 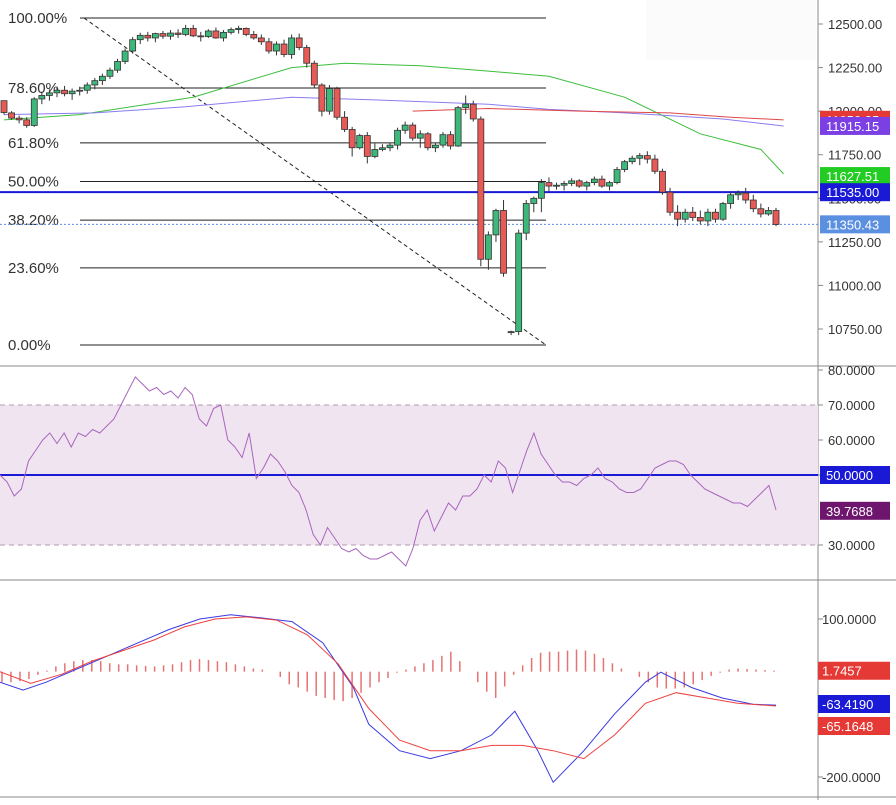 I want to click on rsi-tick-label: 60.0000, so click(x=851, y=440).